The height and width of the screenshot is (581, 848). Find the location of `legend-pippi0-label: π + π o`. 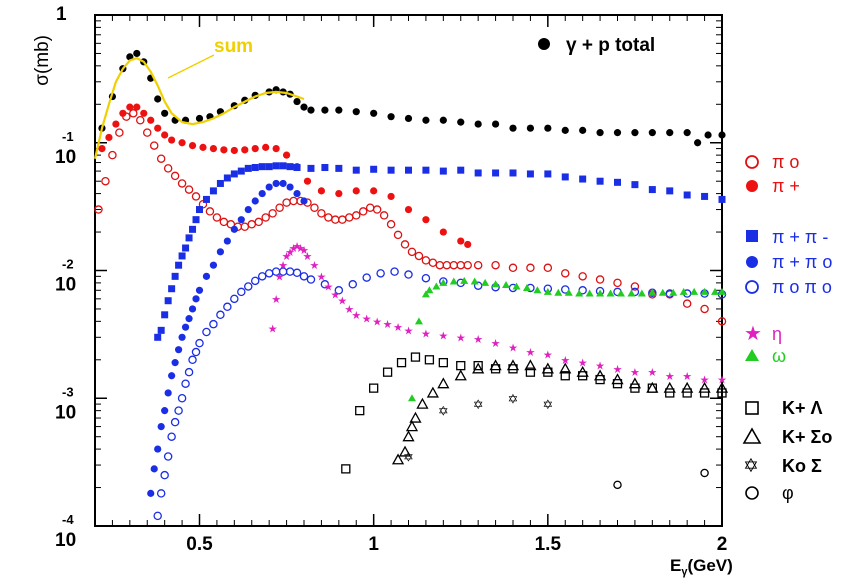

legend-pippi0-label: π + π o is located at coordinates (802, 262).